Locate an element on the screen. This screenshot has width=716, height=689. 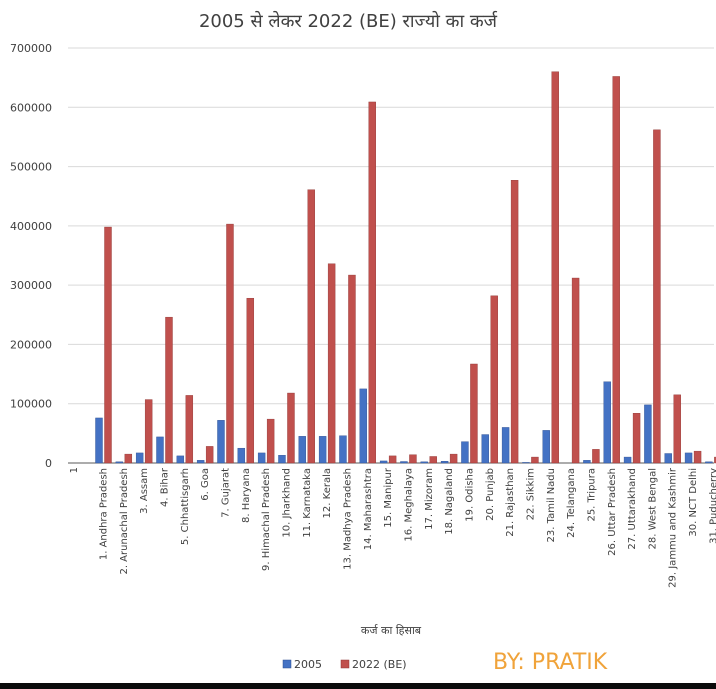
x-tick-label: 27. Uttarakhand is located at coordinates (632, 509).